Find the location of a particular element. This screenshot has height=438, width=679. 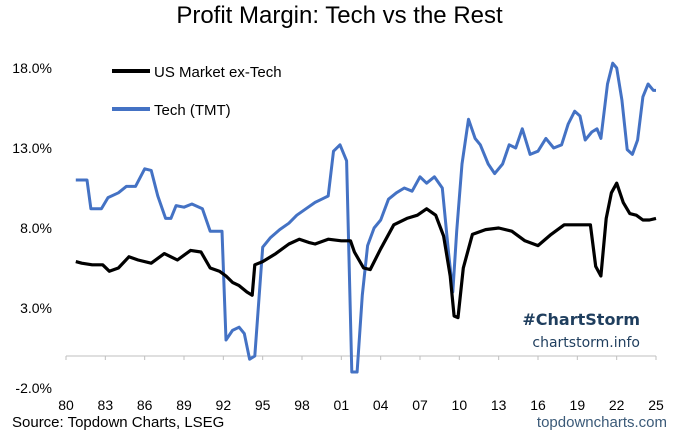

y-axis-ticks: -2.0% 3.0% 8.0% 13.0% 18.0% is located at coordinates (32, 228).